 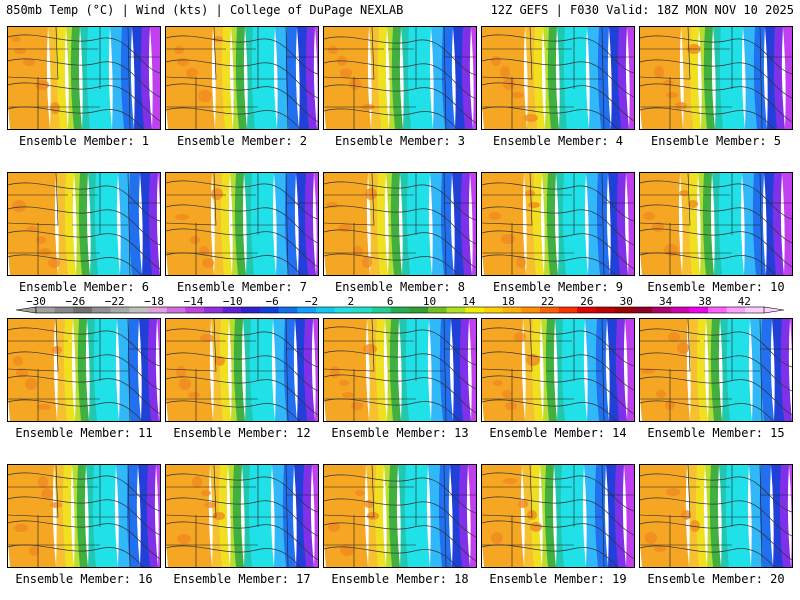 What do you see at coordinates (774, 310) in the screenshot?
I see `colorbar-max-arrow` at bounding box center [774, 310].